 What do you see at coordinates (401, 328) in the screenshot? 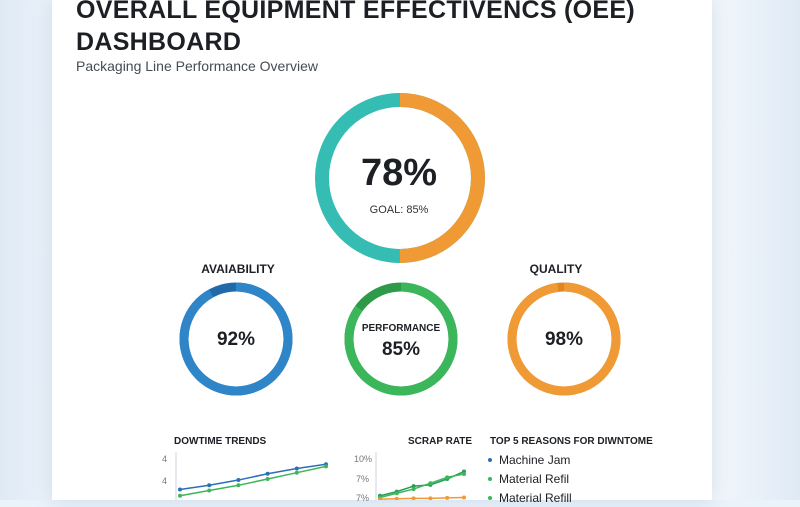
I see `performance-label: PERFORMANCE` at bounding box center [401, 328].